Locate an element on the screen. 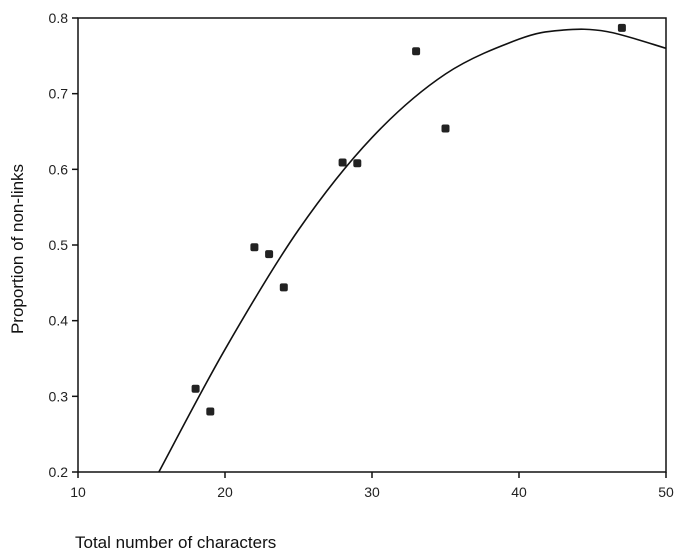 Image resolution: width=674 pixels, height=552 pixels. y-tick-label: 0.2 is located at coordinates (59, 472).